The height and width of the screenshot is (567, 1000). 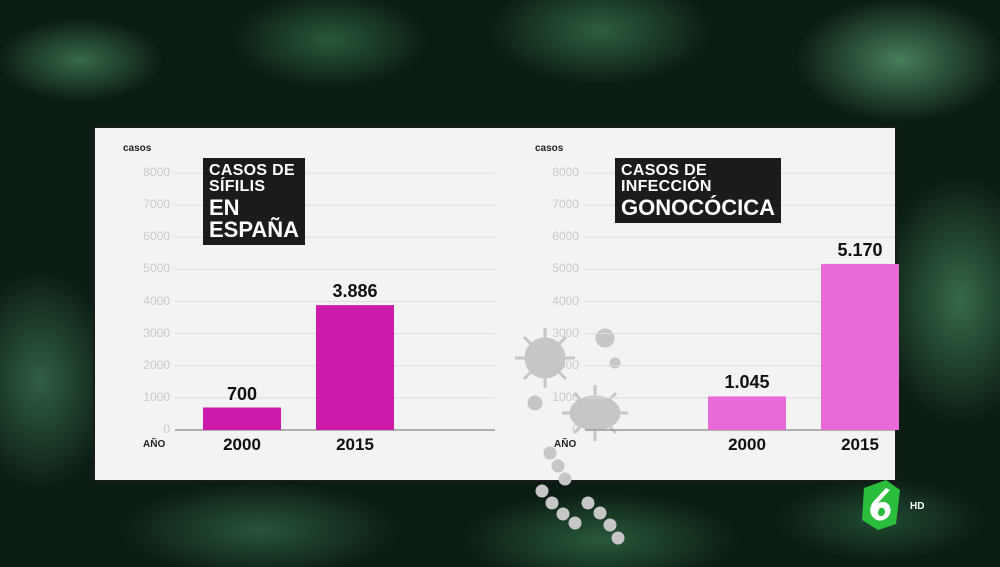 What do you see at coordinates (917, 506) in the screenshot?
I see `hd-badge: HD` at bounding box center [917, 506].